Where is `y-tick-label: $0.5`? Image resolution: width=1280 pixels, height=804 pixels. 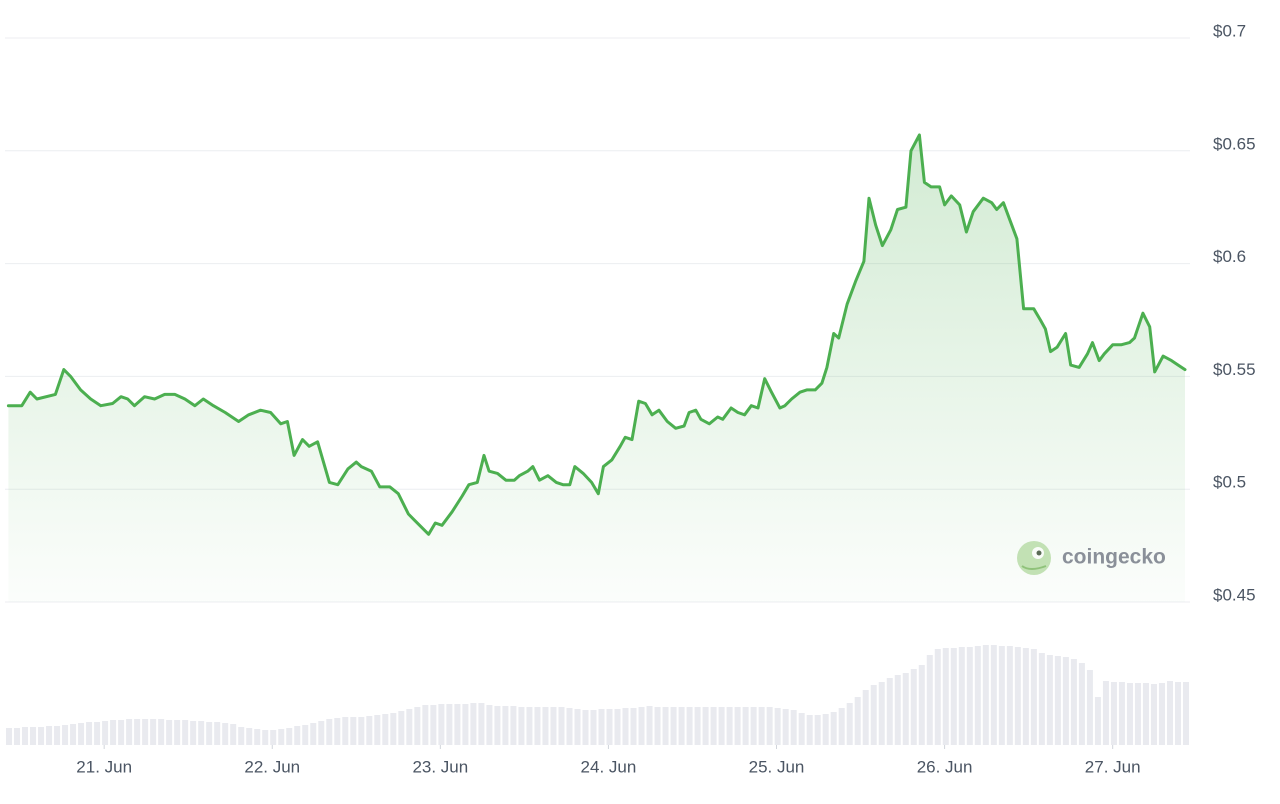 y-tick-label: $0.5 is located at coordinates (1229, 482).